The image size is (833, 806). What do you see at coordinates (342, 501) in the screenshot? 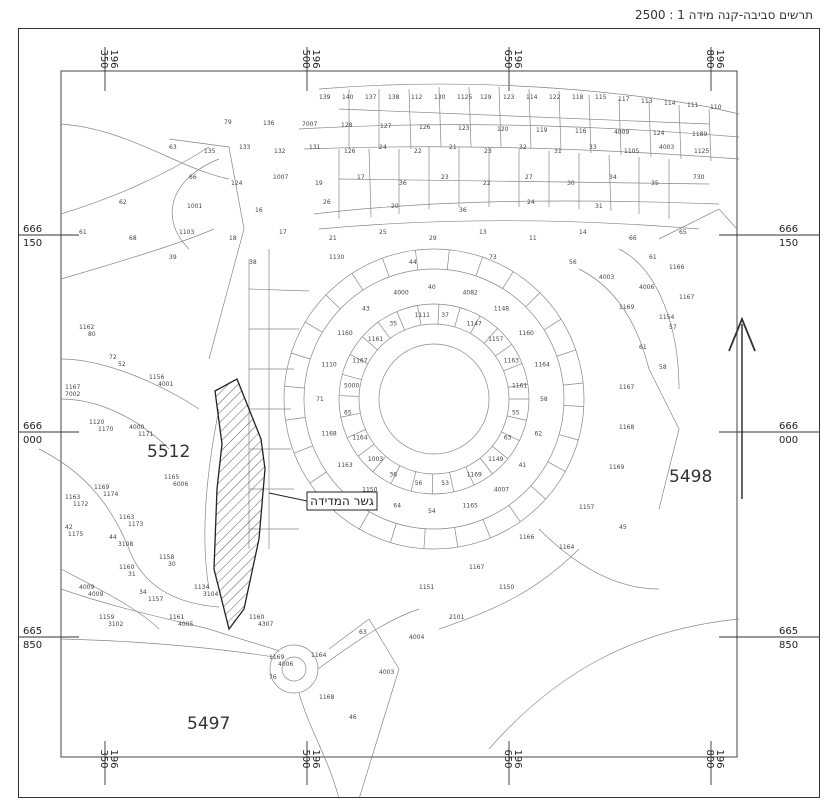
I see `callout-box` at bounding box center [342, 501].